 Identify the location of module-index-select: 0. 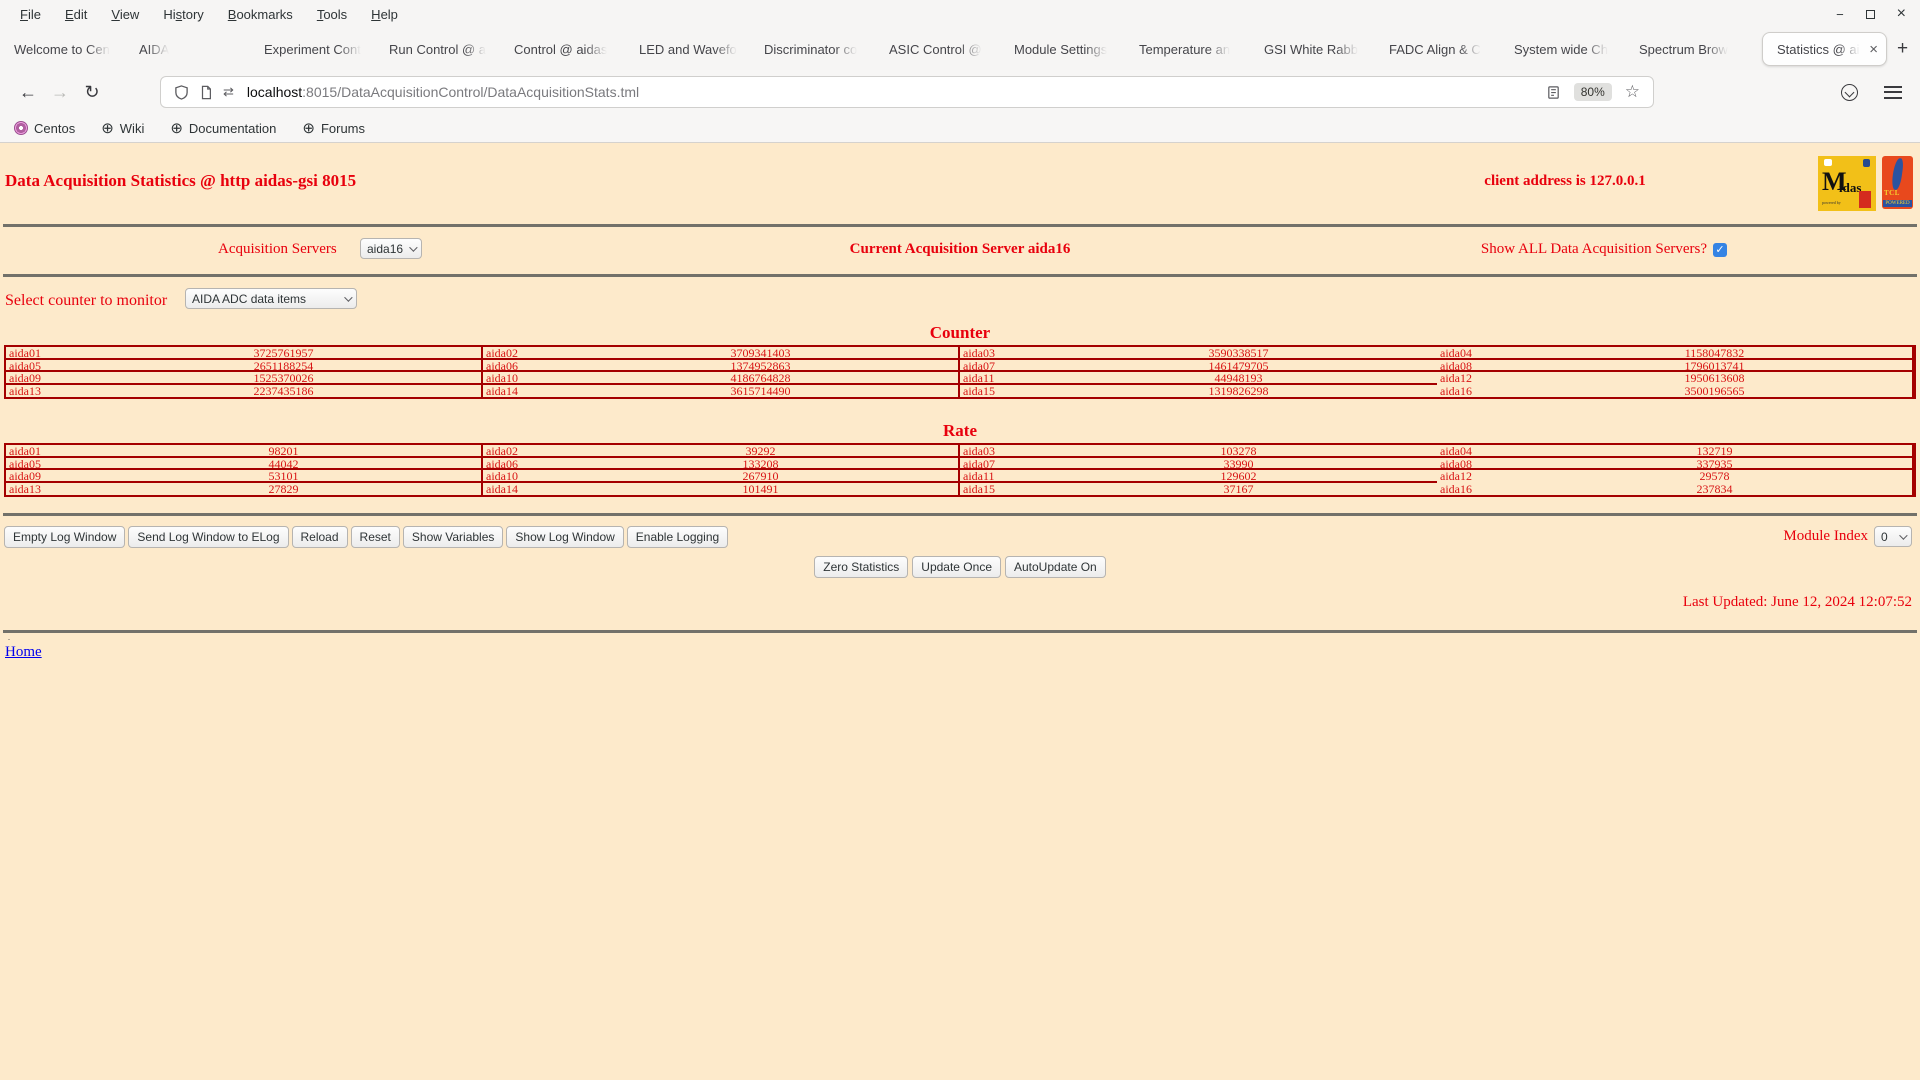
(1893, 536).